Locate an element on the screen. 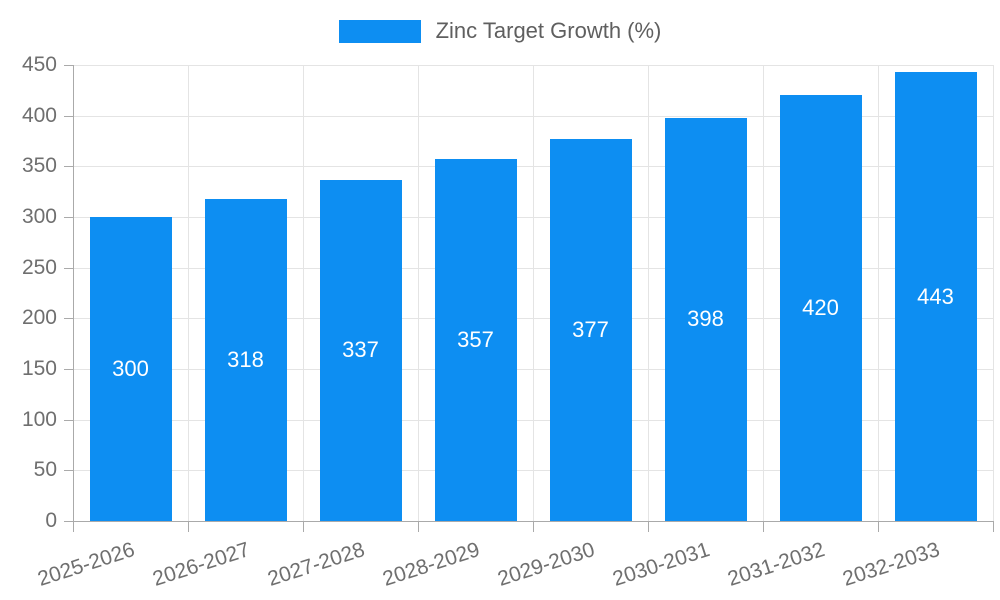 The image size is (1000, 600). bar-value-label: 377 is located at coordinates (590, 329).